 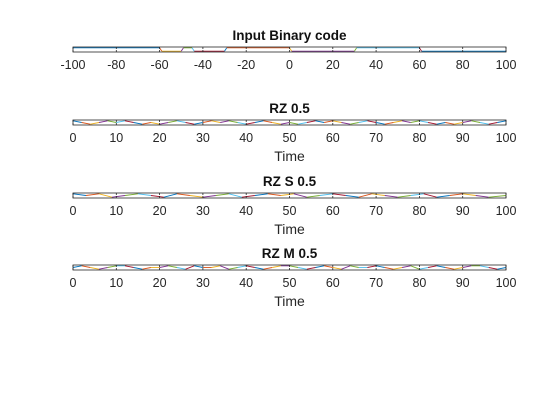 I want to click on subplot-3: RZ S 0.5 0 10 20 30 40 50 60 70 80 90 100 Time, so click(x=293, y=205).